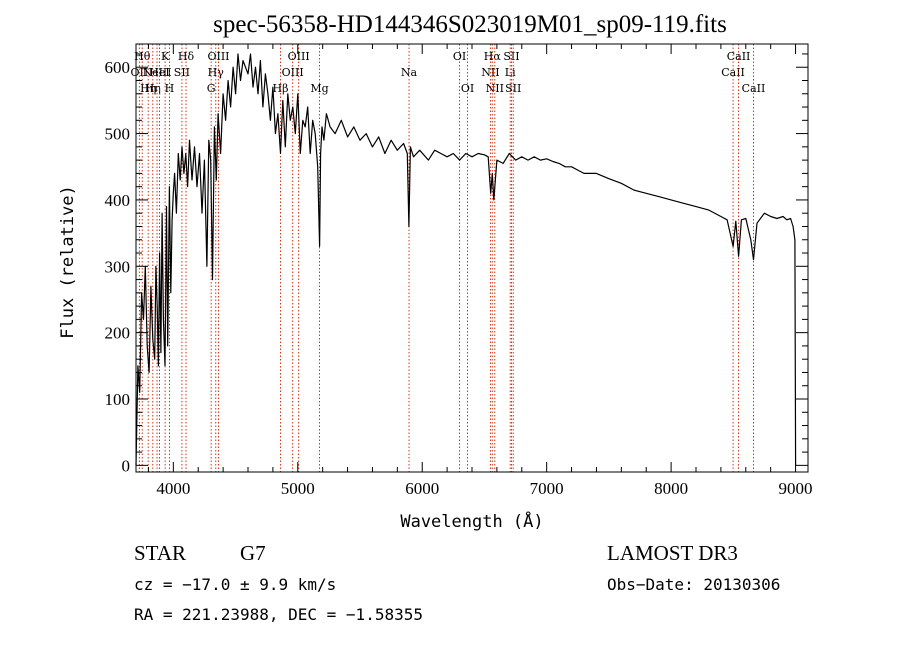 The height and width of the screenshot is (649, 900). What do you see at coordinates (298, 488) in the screenshot?
I see `x-tick-label: 5000` at bounding box center [298, 488].